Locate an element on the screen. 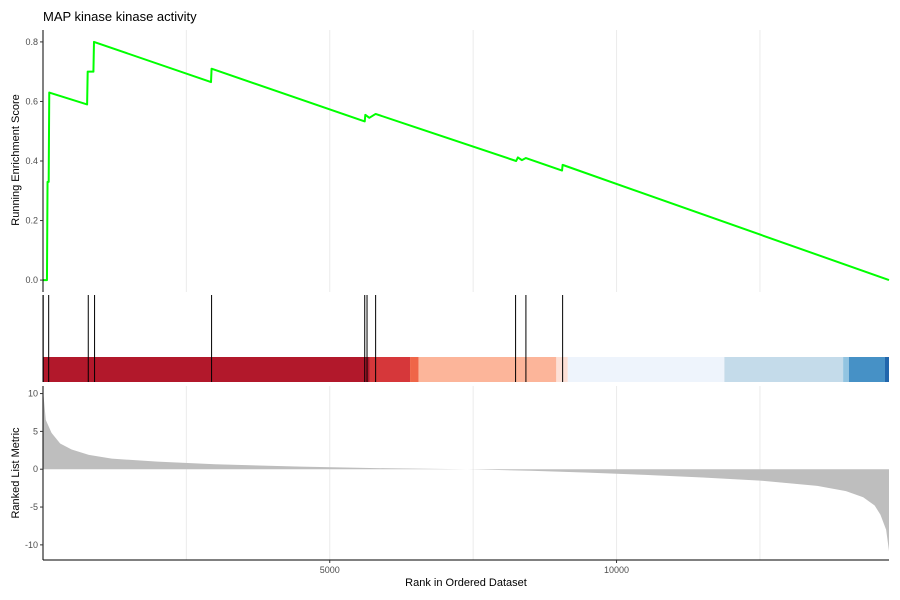 Image resolution: width=900 pixels, height=600 pixels. y-tick-label-ranked: 5 is located at coordinates (35, 431).